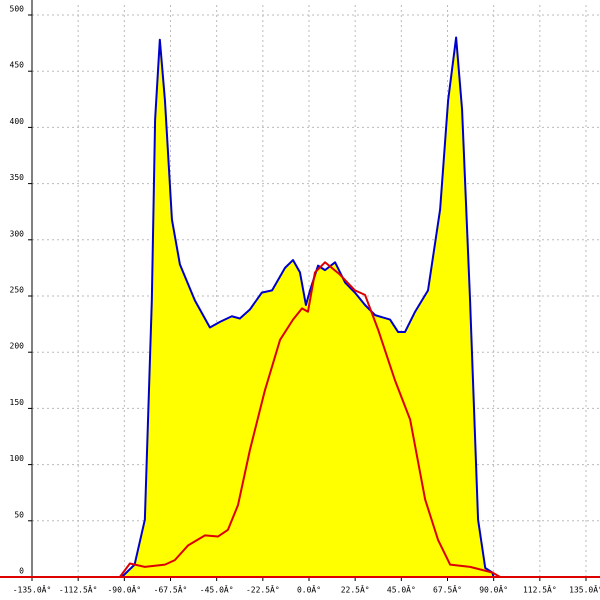 Image resolution: width=600 pixels, height=600 pixels. I want to click on x-tick-label: 22.5Â°, so click(355, 589).